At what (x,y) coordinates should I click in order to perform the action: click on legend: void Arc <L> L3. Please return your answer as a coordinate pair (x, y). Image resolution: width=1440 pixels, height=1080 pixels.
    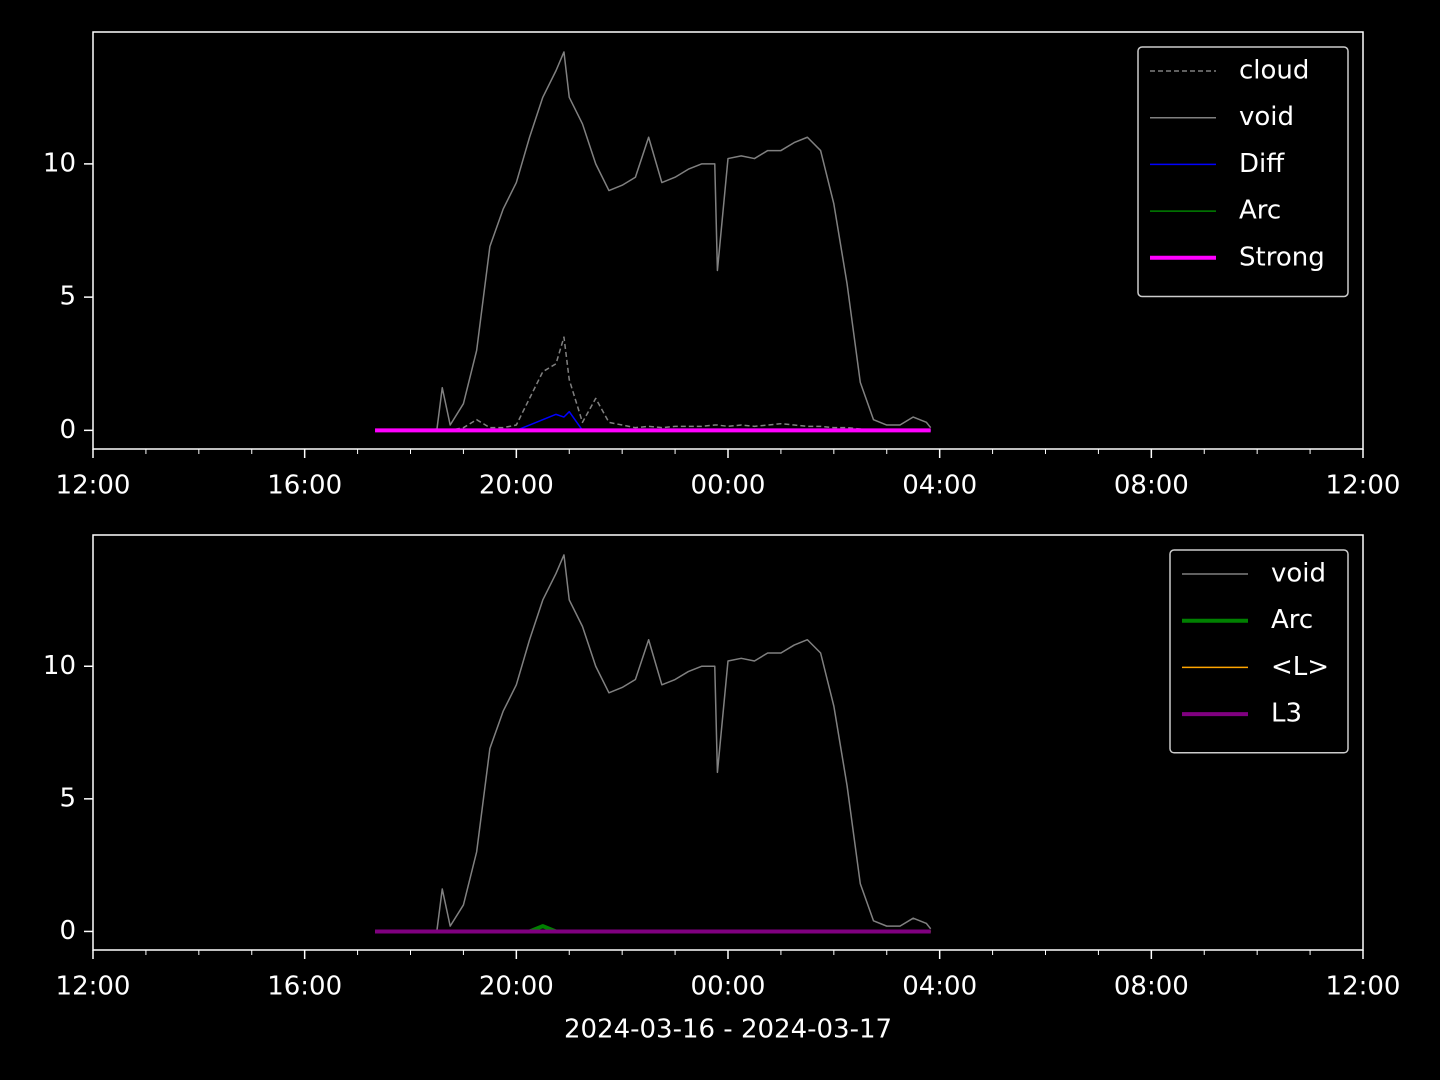
    Looking at the image, I should click on (1259, 651).